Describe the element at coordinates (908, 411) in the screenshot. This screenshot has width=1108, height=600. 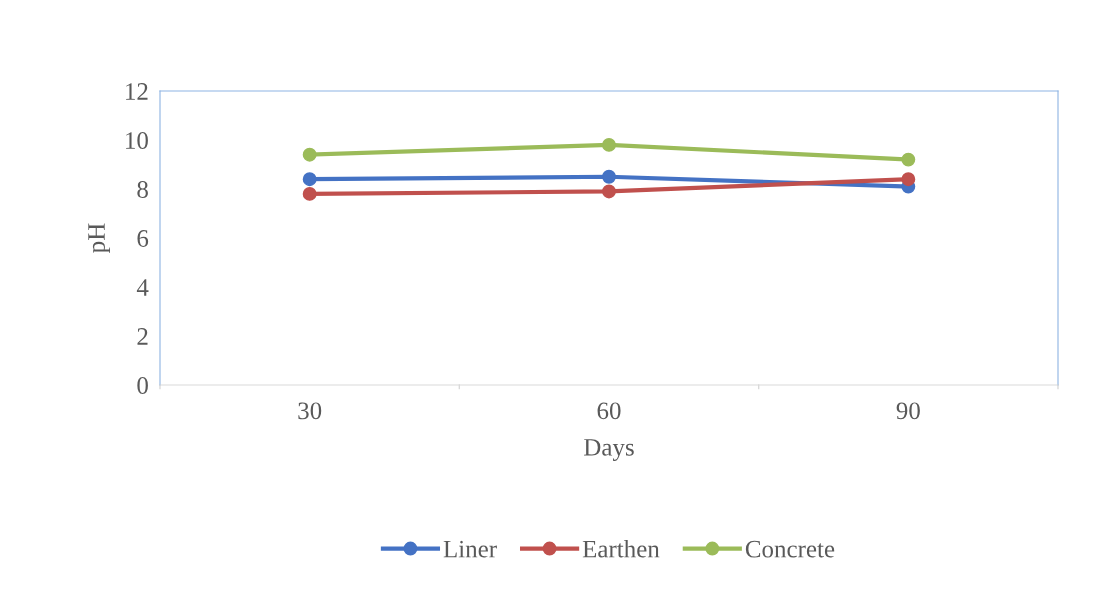
I see `x-tick-label: 90` at that location.